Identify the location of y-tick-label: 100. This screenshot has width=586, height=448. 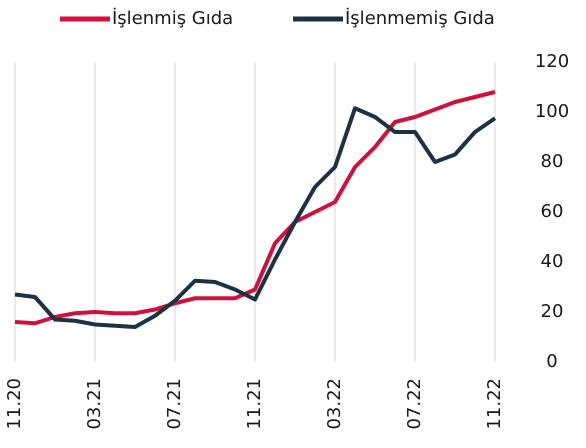
(552, 111).